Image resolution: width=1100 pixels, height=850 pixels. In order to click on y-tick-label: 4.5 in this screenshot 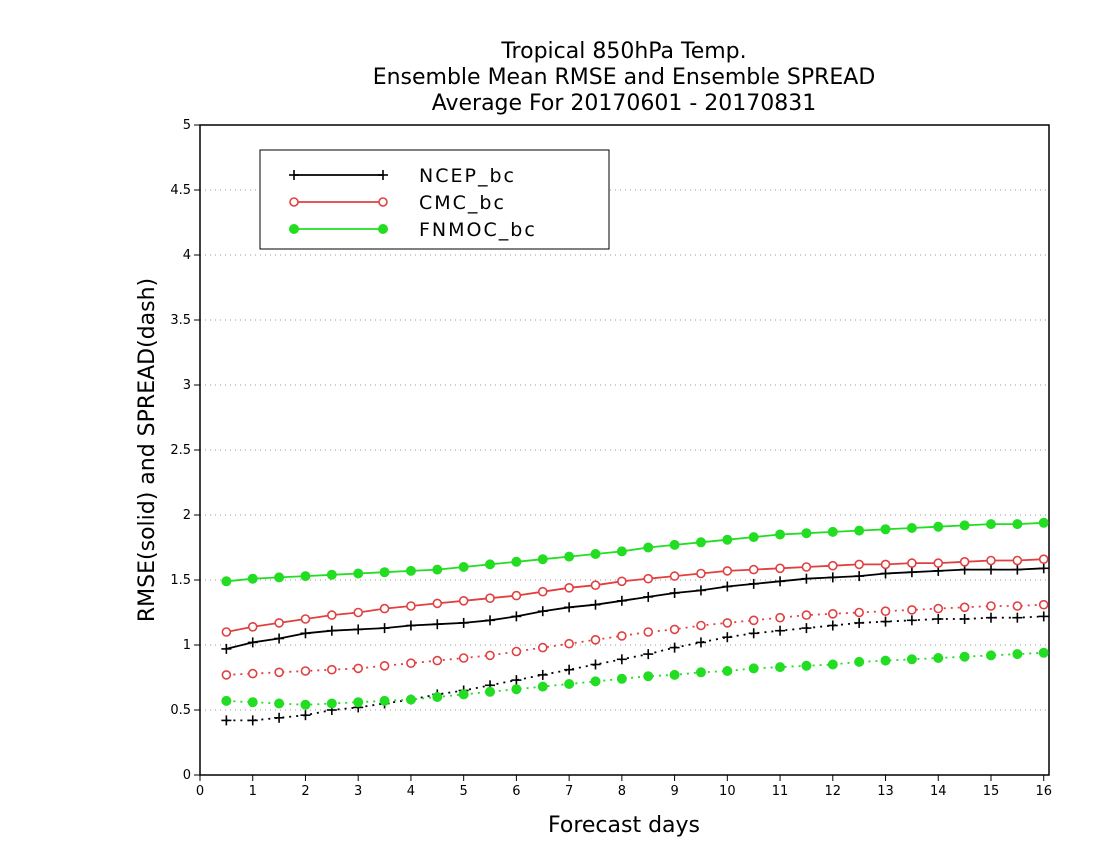, I will do `click(180, 190)`.